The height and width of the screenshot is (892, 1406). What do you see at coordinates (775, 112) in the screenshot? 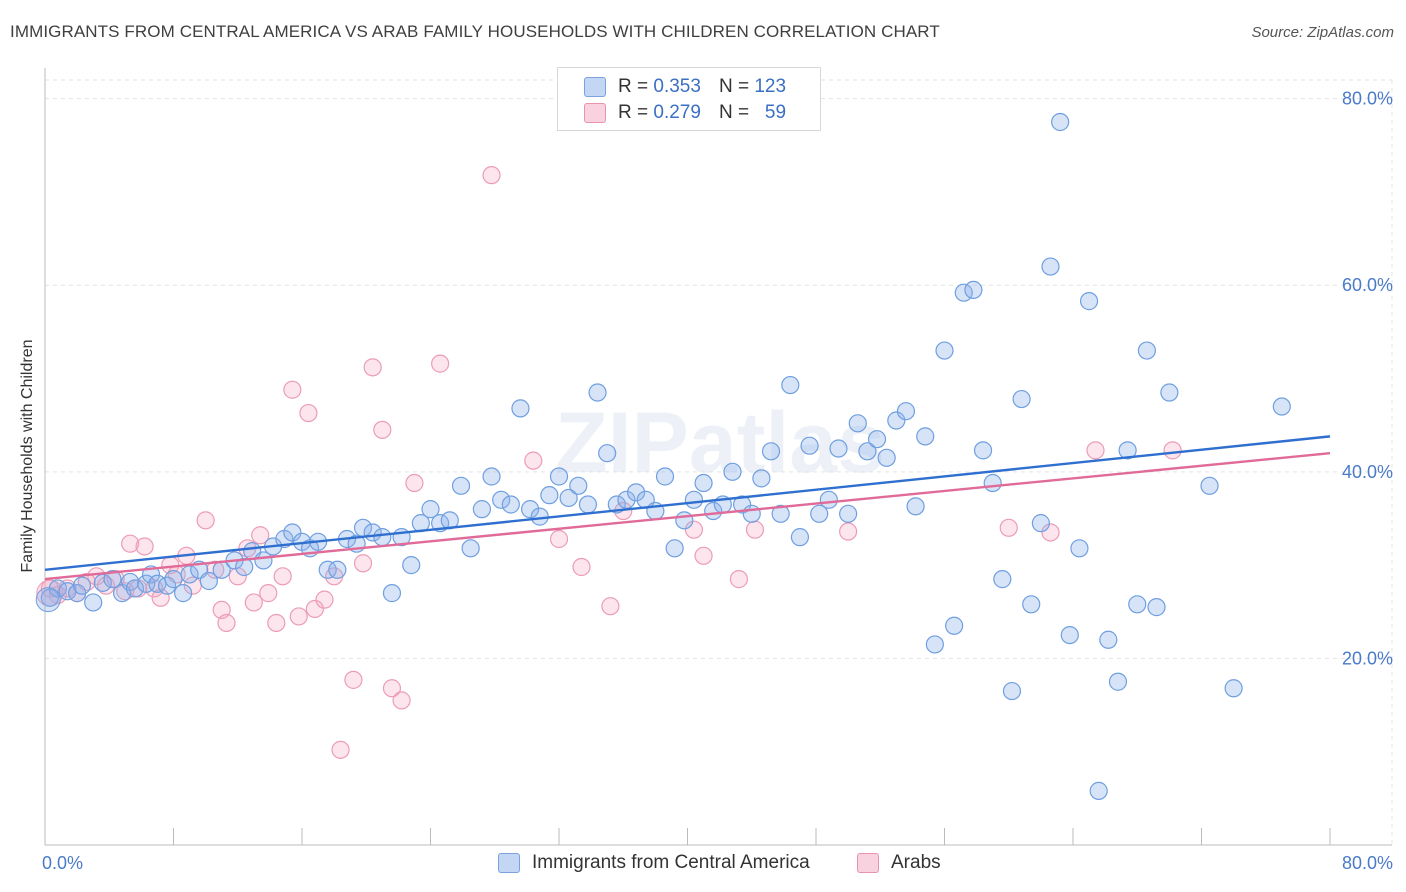
I see `legend-n-value: 59` at bounding box center [775, 112].